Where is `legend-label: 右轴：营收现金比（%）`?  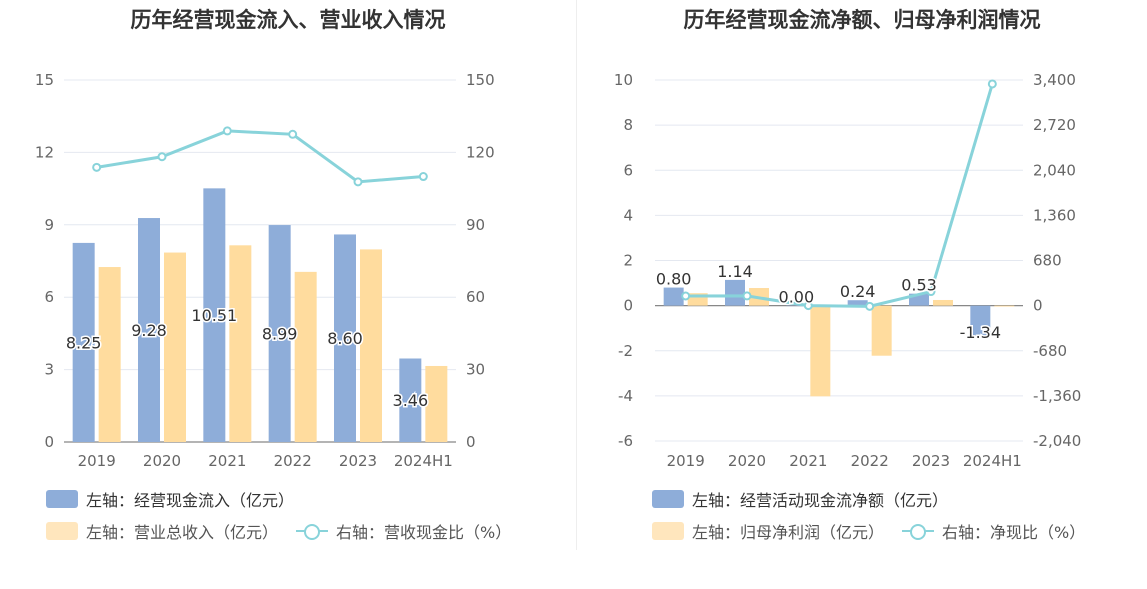 legend-label: 右轴：营收现金比（%） is located at coordinates (424, 532).